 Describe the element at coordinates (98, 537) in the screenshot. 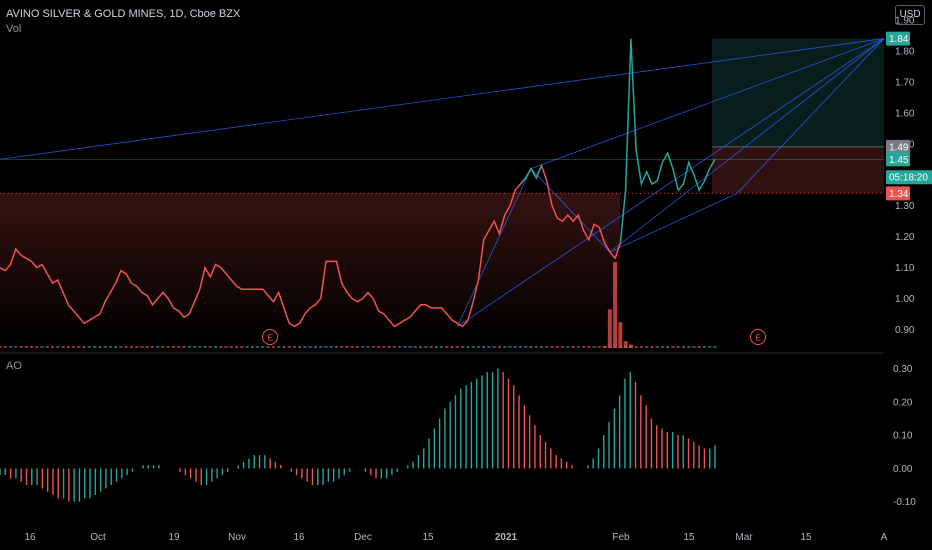

I see `time-axis-tick: Oct` at that location.